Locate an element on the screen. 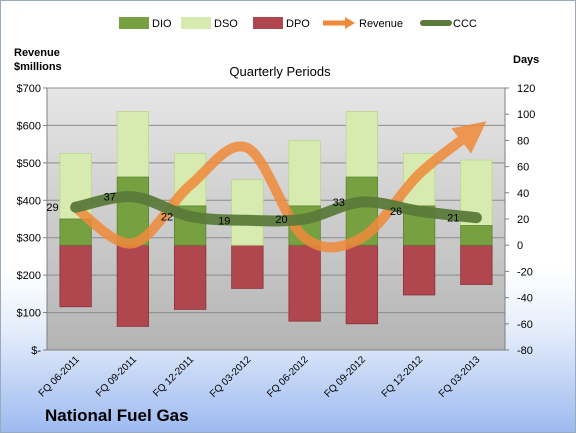 Image resolution: width=576 pixels, height=433 pixels. right-axis-ticks: -80 -60 -40 -20 0 20 40 60 80 100 120 is located at coordinates (526, 220).